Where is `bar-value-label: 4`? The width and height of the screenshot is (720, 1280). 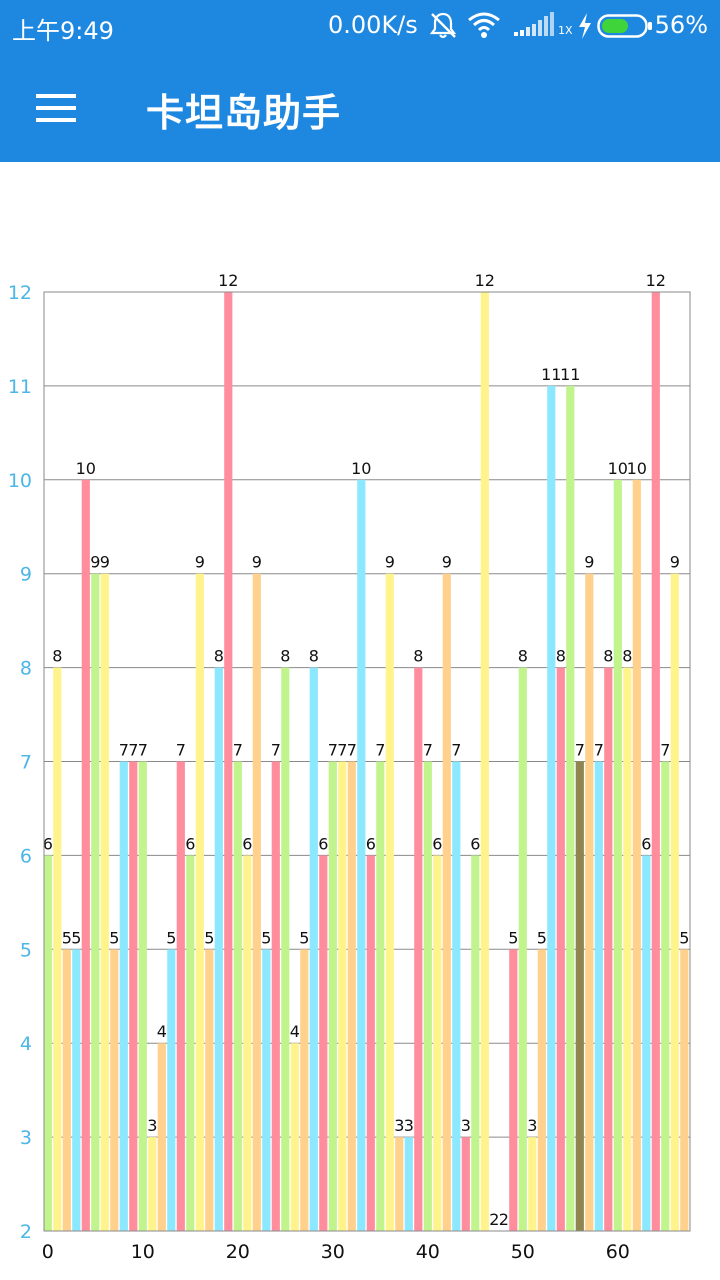 bar-value-label: 4 is located at coordinates (162, 1031).